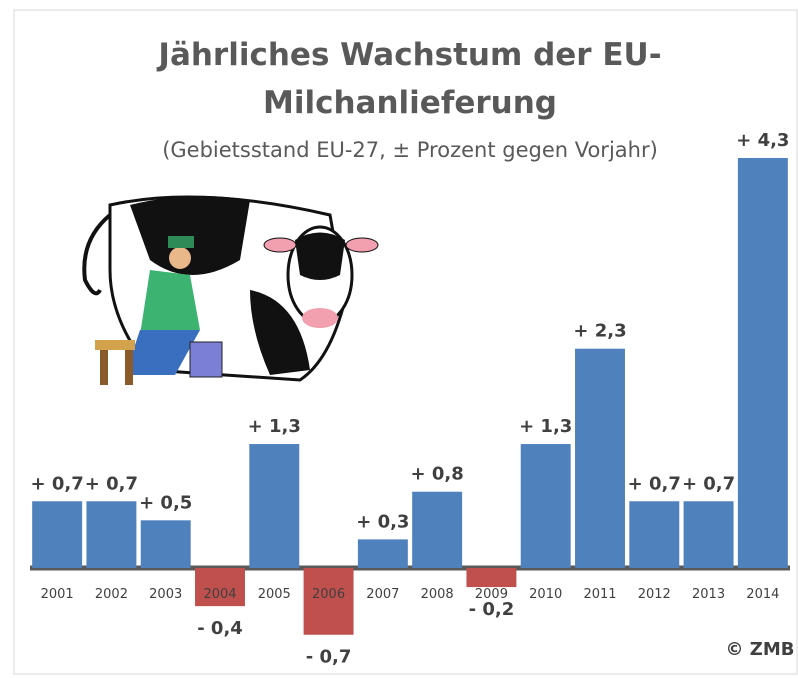  Describe the element at coordinates (382, 521) in the screenshot. I see `value-label: + 0,3` at that location.